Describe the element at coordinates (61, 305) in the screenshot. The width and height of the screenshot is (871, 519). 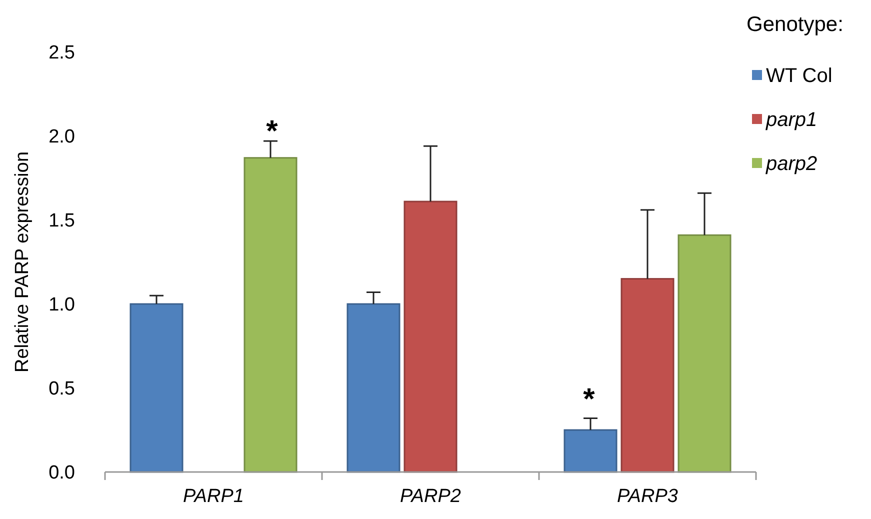
I see `y-tick-label: 1.0` at that location.